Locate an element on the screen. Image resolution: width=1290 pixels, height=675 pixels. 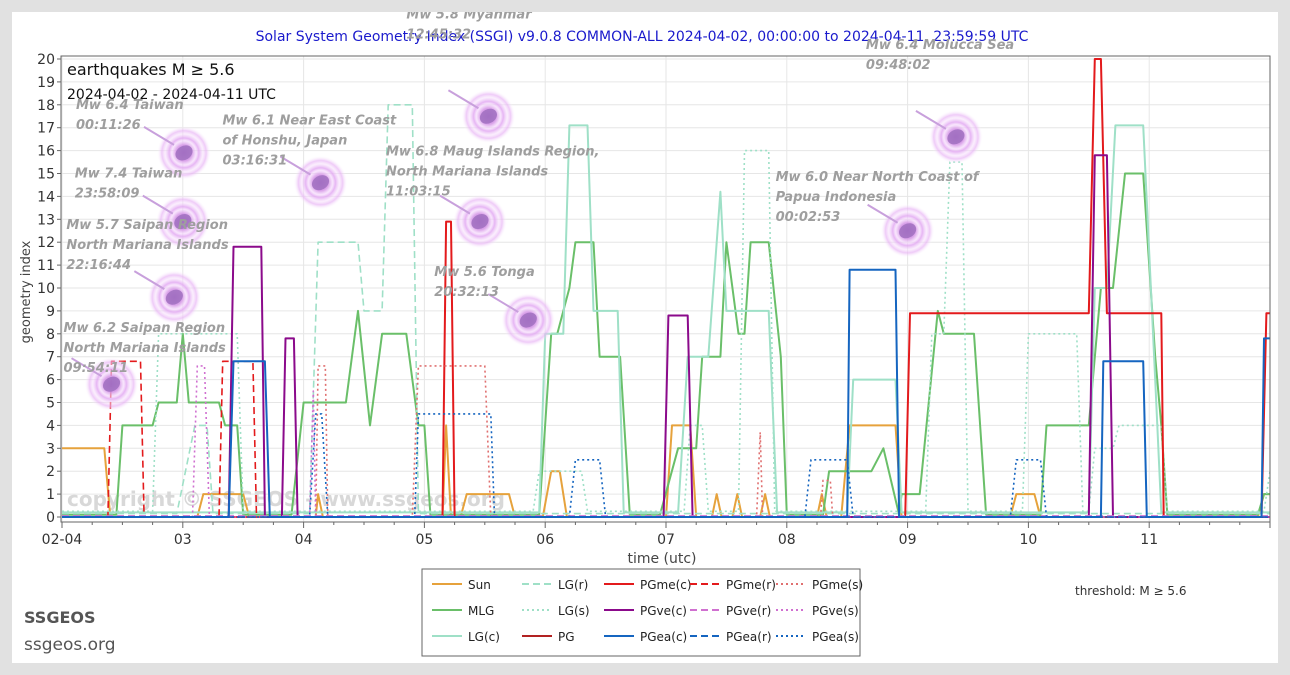
earthquake-label: of Honshu, Japan is located at coordinates (285, 141).